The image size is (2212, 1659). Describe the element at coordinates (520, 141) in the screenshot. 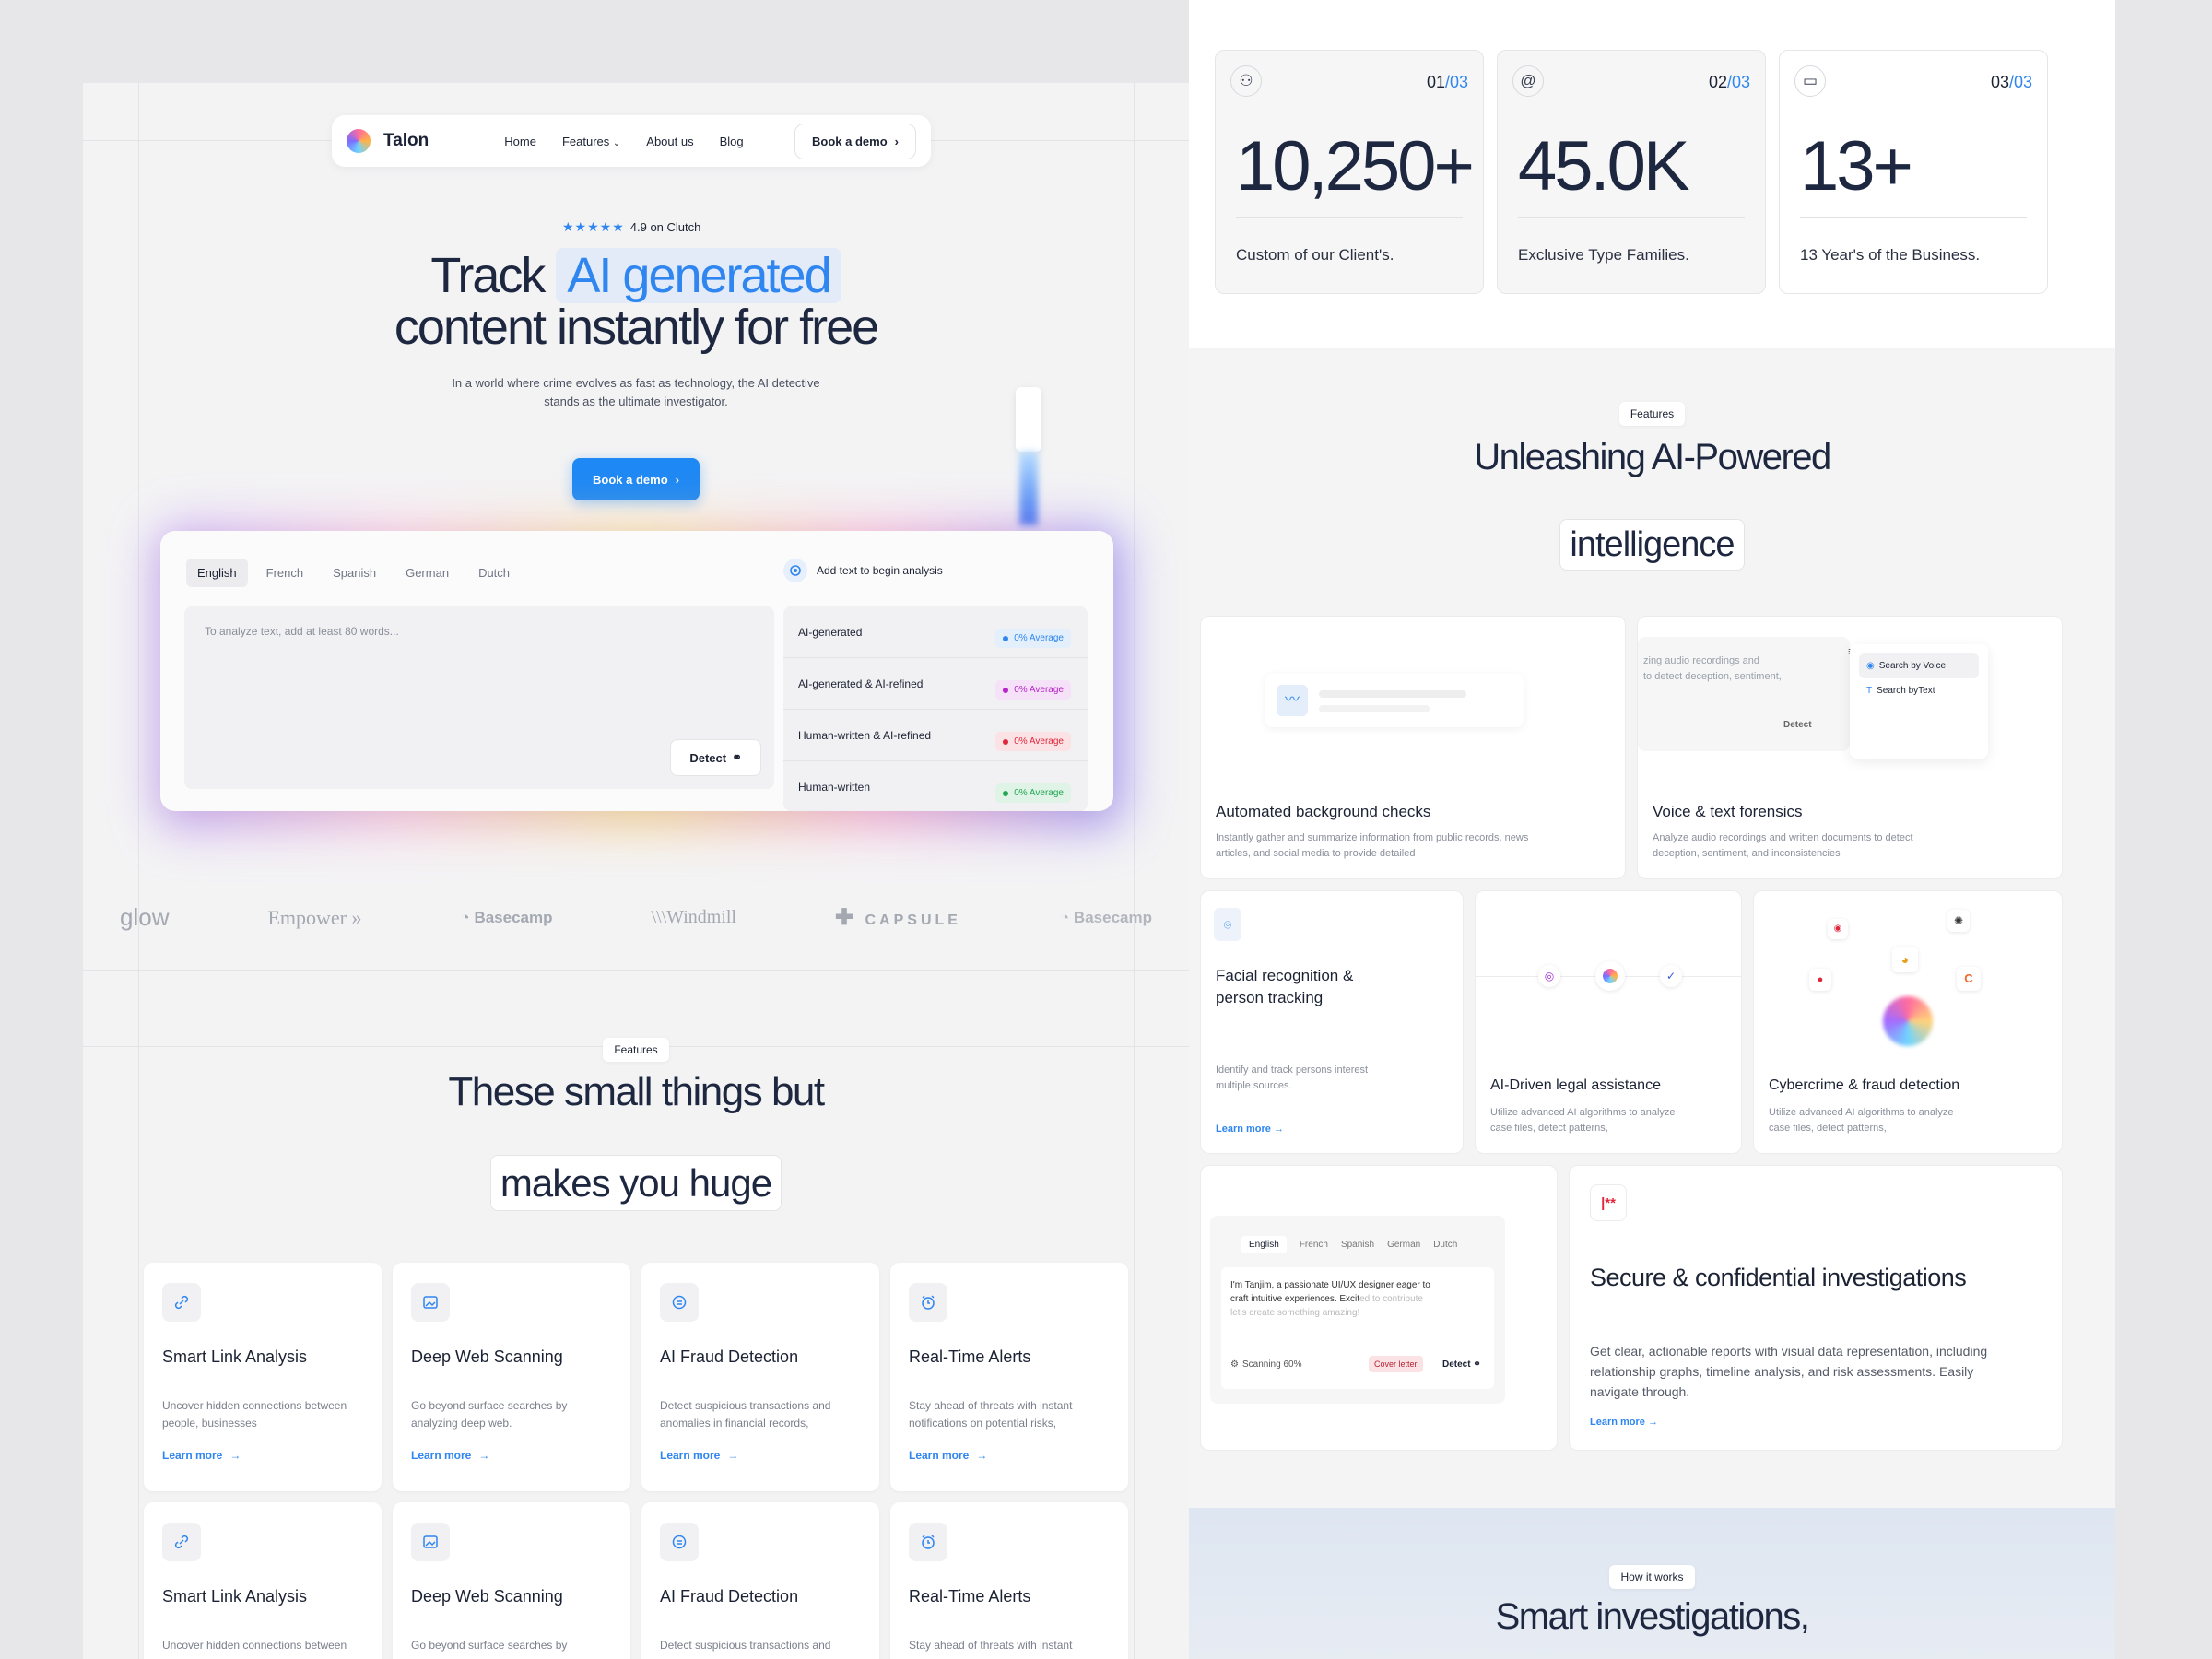

I see `nav-home: Home` at that location.